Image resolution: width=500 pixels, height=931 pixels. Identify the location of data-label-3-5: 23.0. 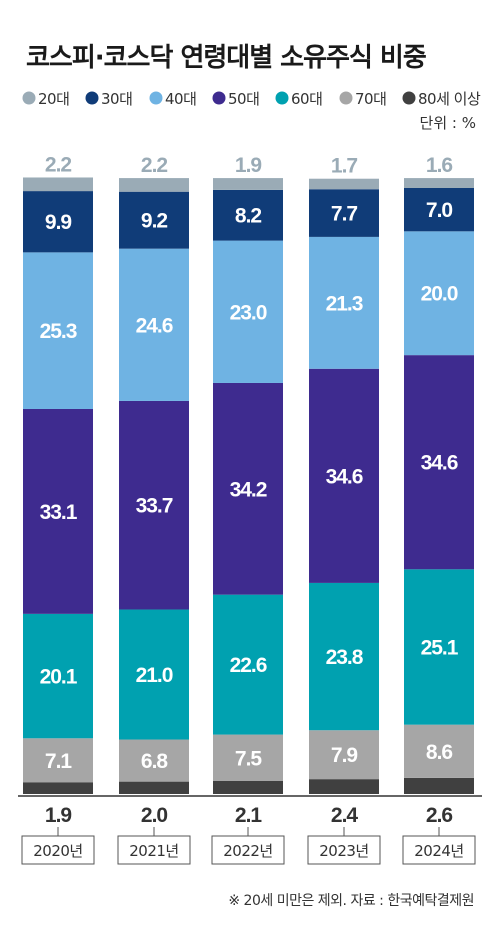
(248, 312).